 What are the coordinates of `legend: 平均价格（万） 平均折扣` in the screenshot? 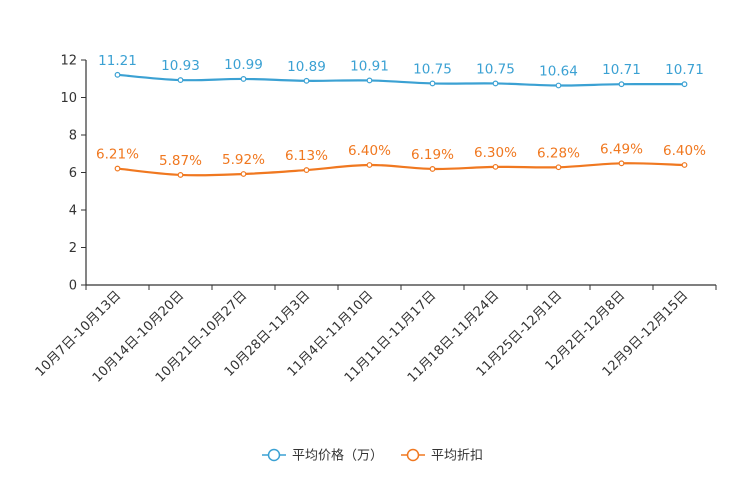 It's located at (372, 456).